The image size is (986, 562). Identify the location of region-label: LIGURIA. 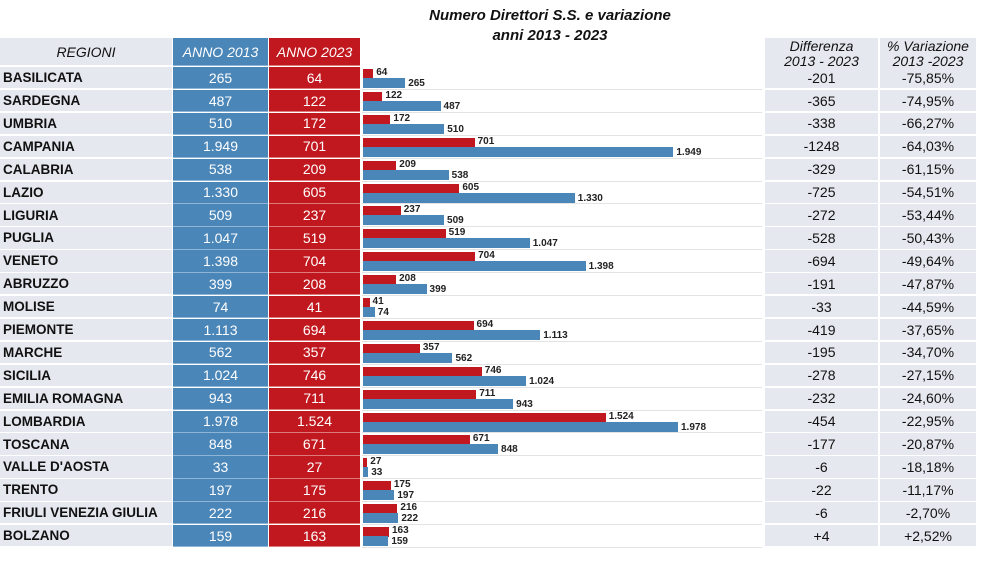
(86, 215).